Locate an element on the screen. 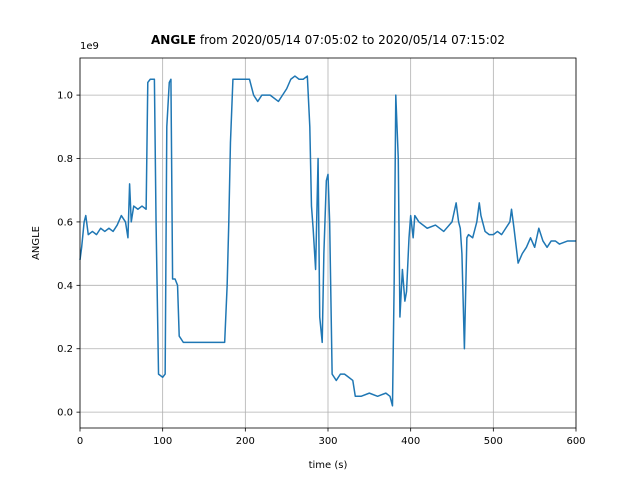 This screenshot has width=640, height=480. x-tick-label: 200 is located at coordinates (245, 441).